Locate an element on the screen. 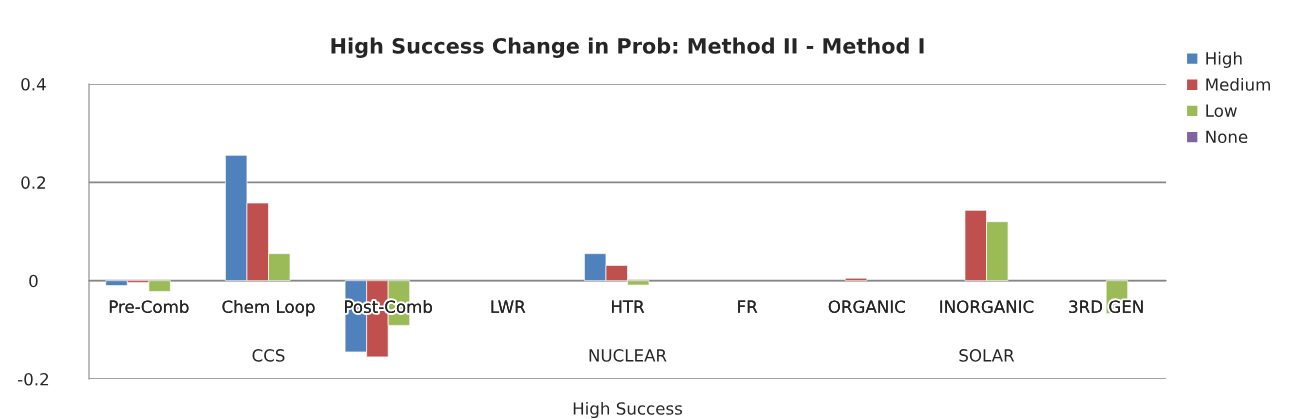  x-tick-label: FR is located at coordinates (748, 306).